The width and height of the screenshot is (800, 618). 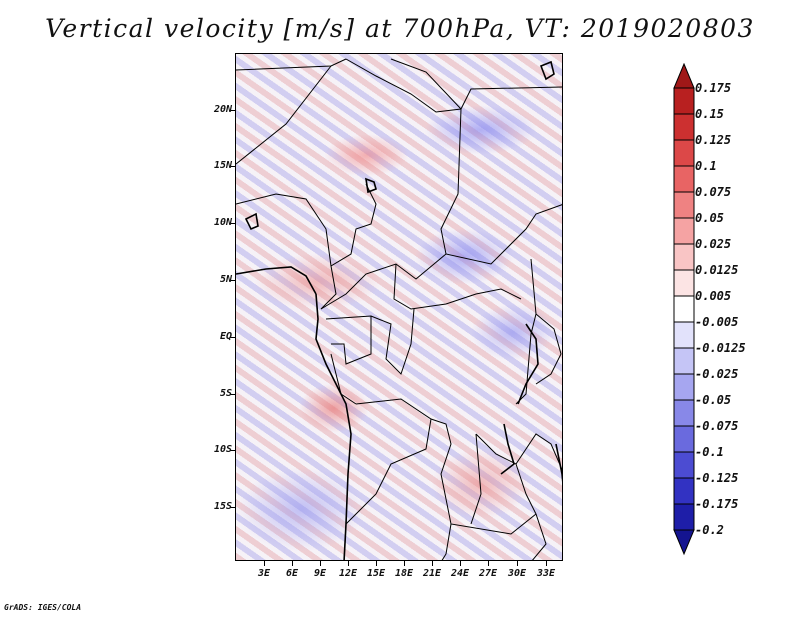 What do you see at coordinates (264, 573) in the screenshot?
I see `lon-label-3e: 3E` at bounding box center [264, 573].